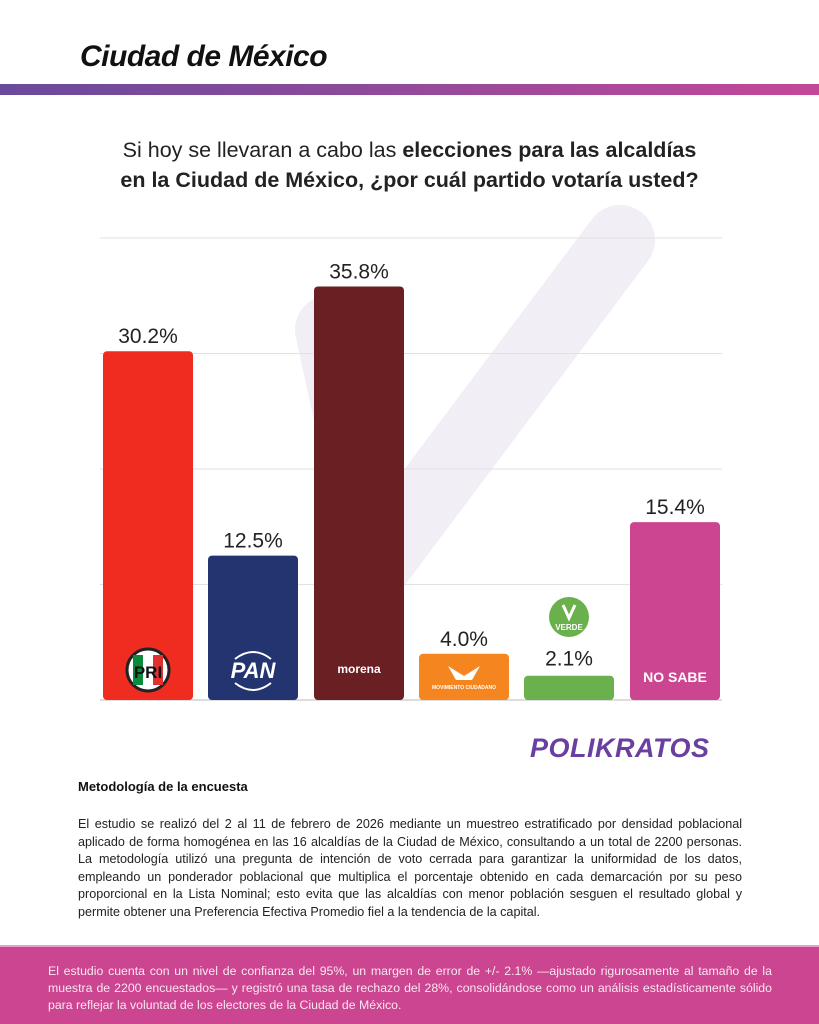  I want to click on party-logo-4: VERDE, so click(569, 617).